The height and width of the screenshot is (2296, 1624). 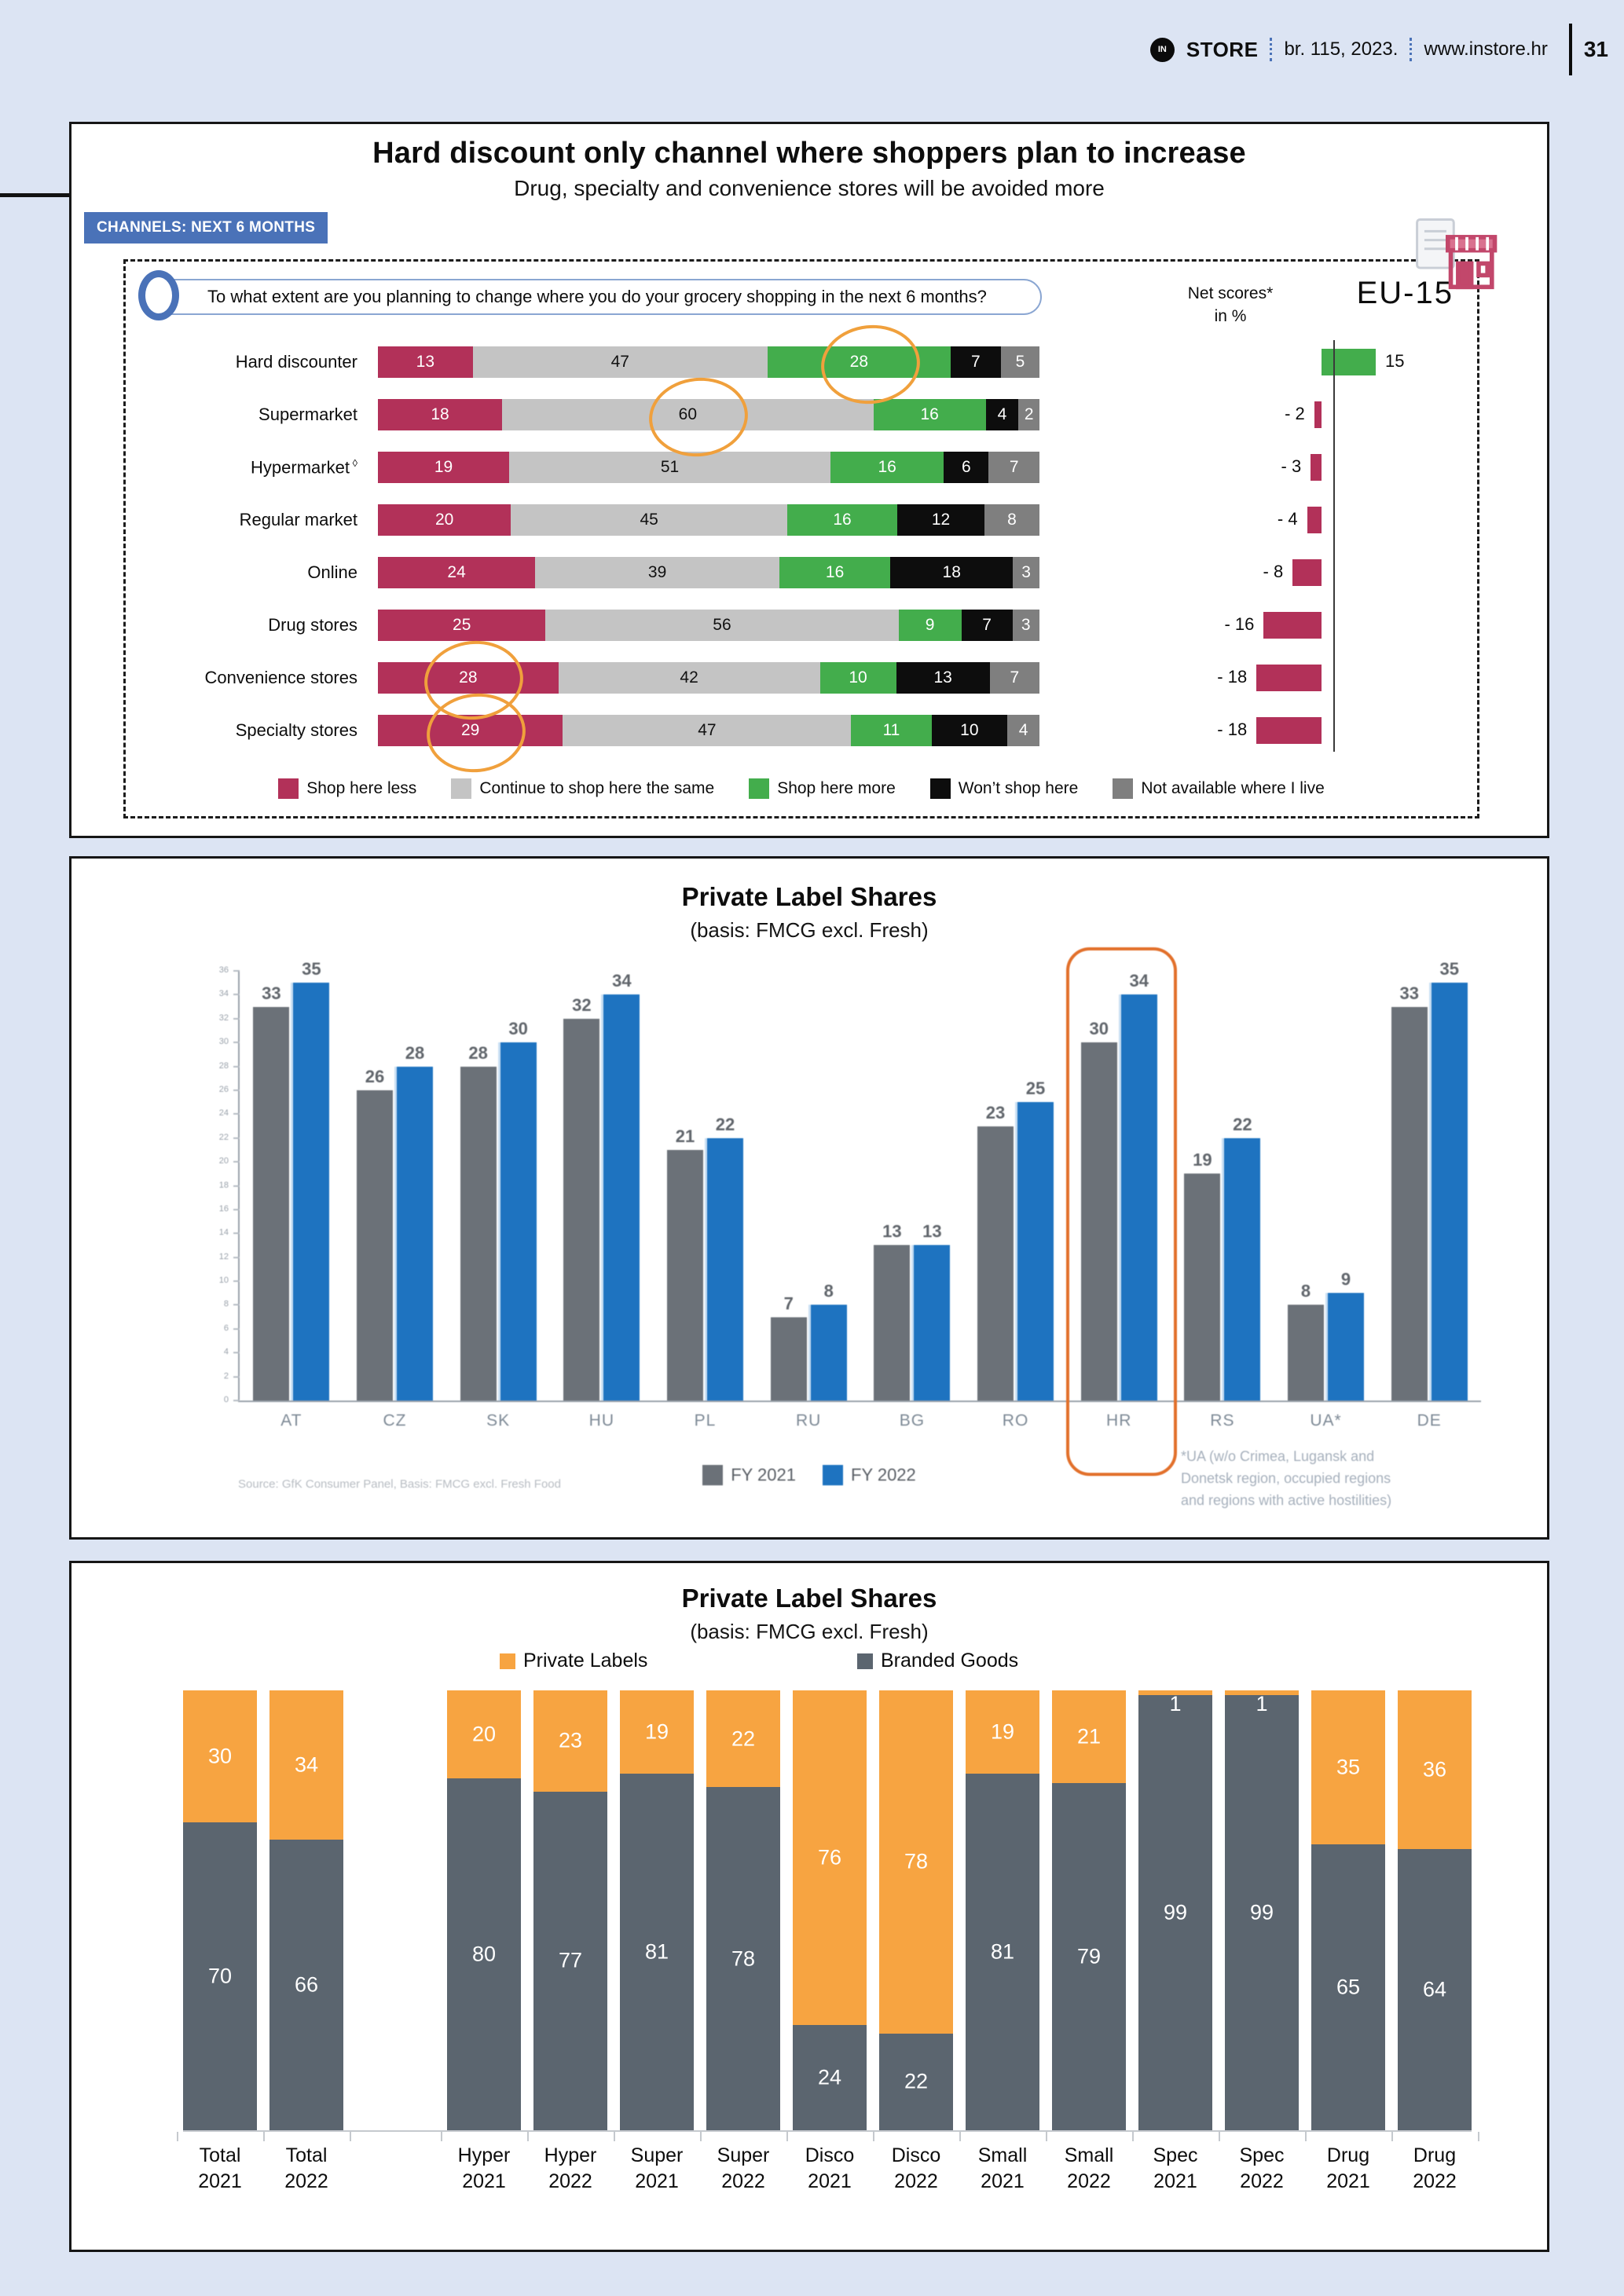 I want to click on country-group: 32 34 HU, so click(x=602, y=1200).